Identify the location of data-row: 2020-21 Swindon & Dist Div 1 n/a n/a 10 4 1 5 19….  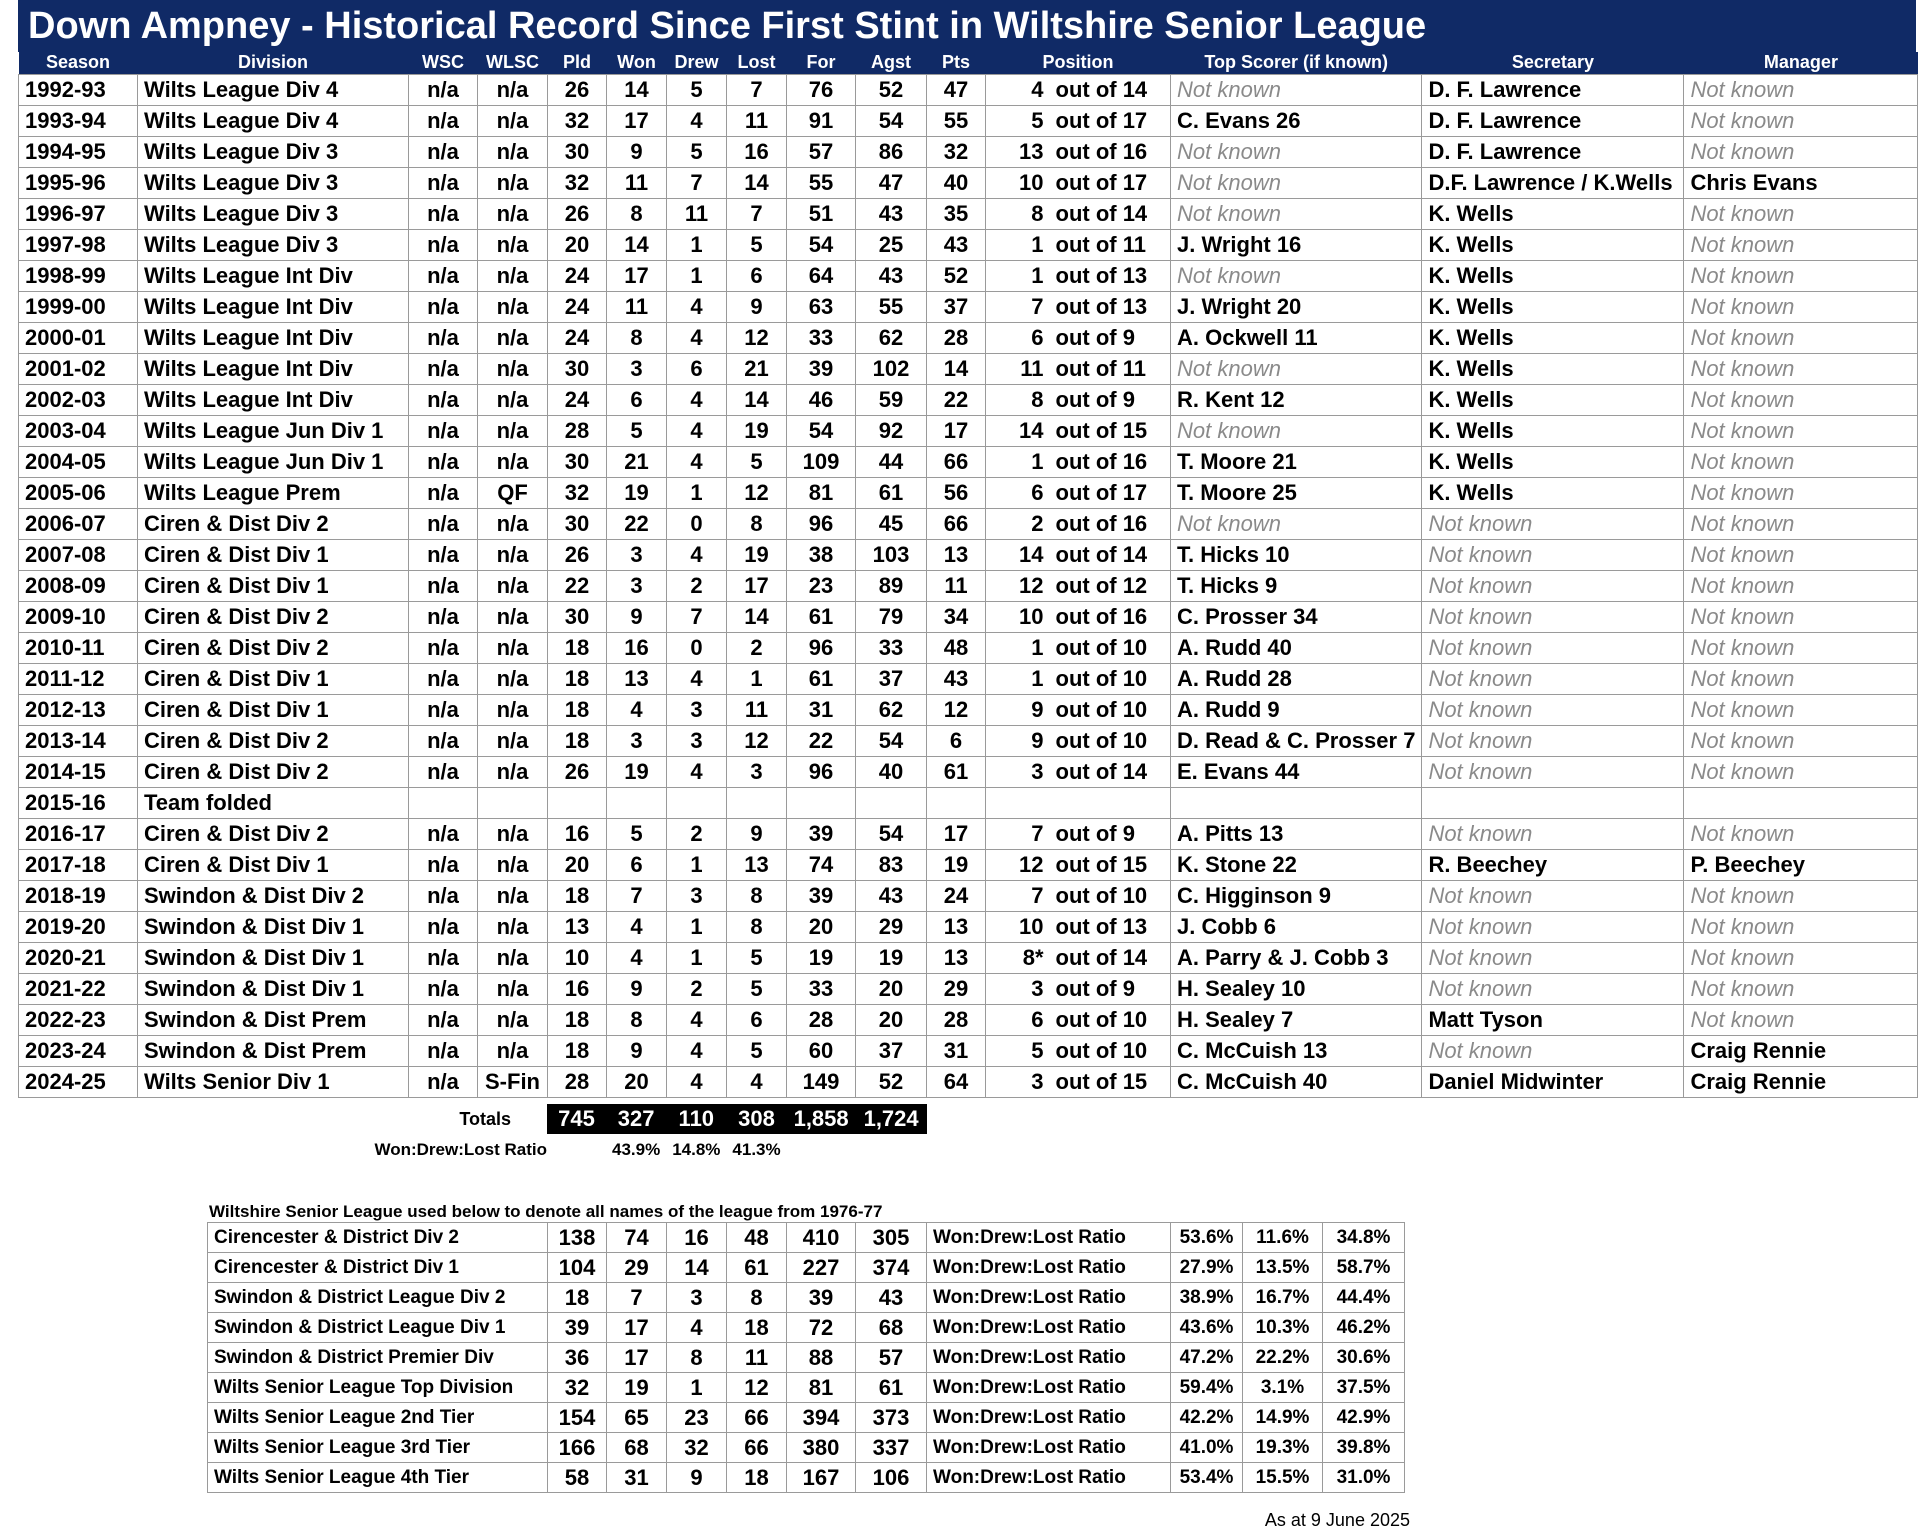
(968, 957).